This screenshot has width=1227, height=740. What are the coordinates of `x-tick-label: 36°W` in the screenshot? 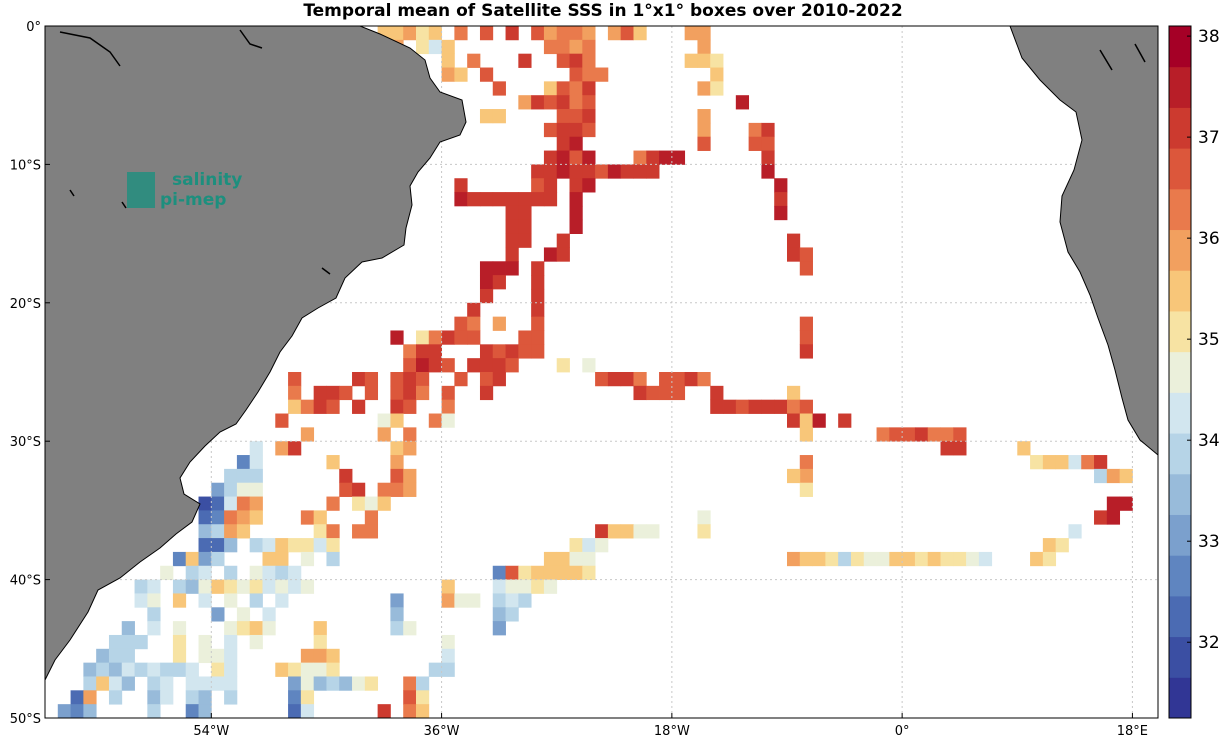 It's located at (442, 731).